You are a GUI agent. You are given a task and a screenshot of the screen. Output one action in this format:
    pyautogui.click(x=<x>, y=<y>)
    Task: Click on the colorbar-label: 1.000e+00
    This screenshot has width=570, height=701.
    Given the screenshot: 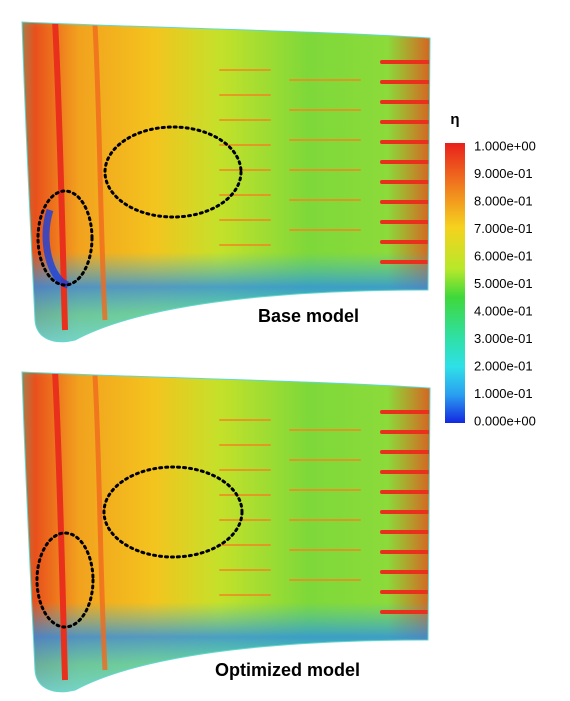 What is the action you would take?
    pyautogui.click(x=505, y=145)
    